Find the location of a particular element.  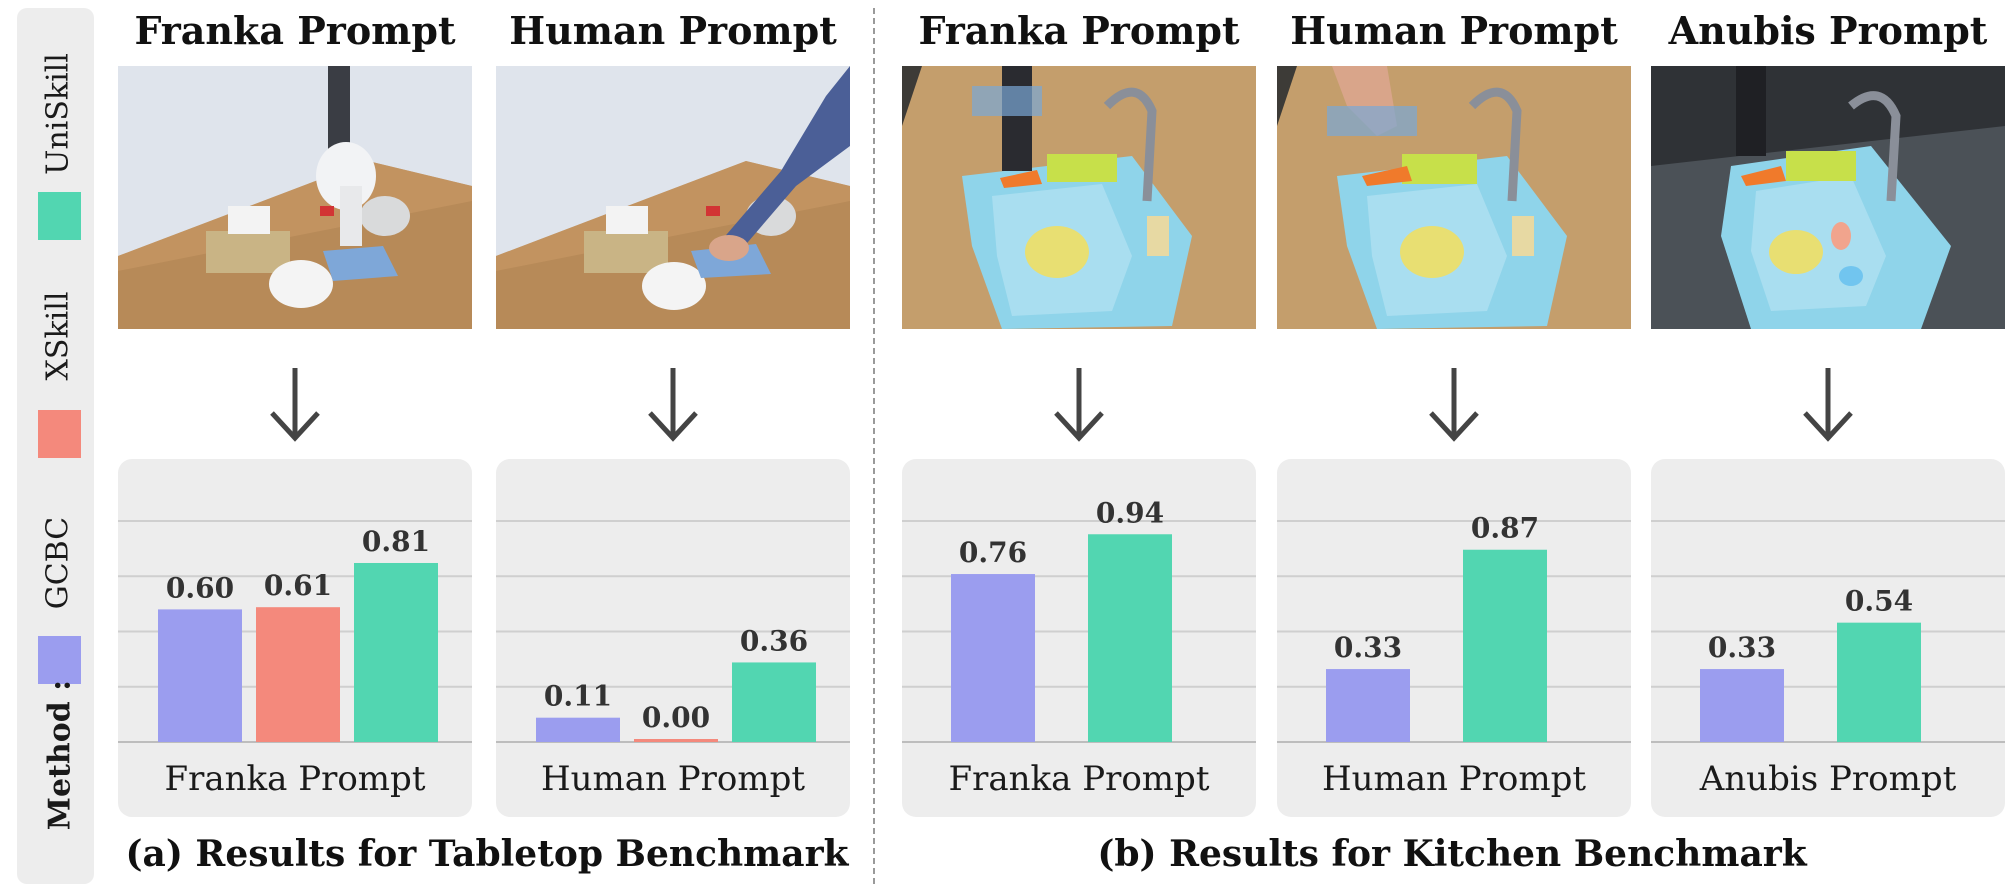

legend-label-xskill: XSkill is located at coordinates (58, 336).